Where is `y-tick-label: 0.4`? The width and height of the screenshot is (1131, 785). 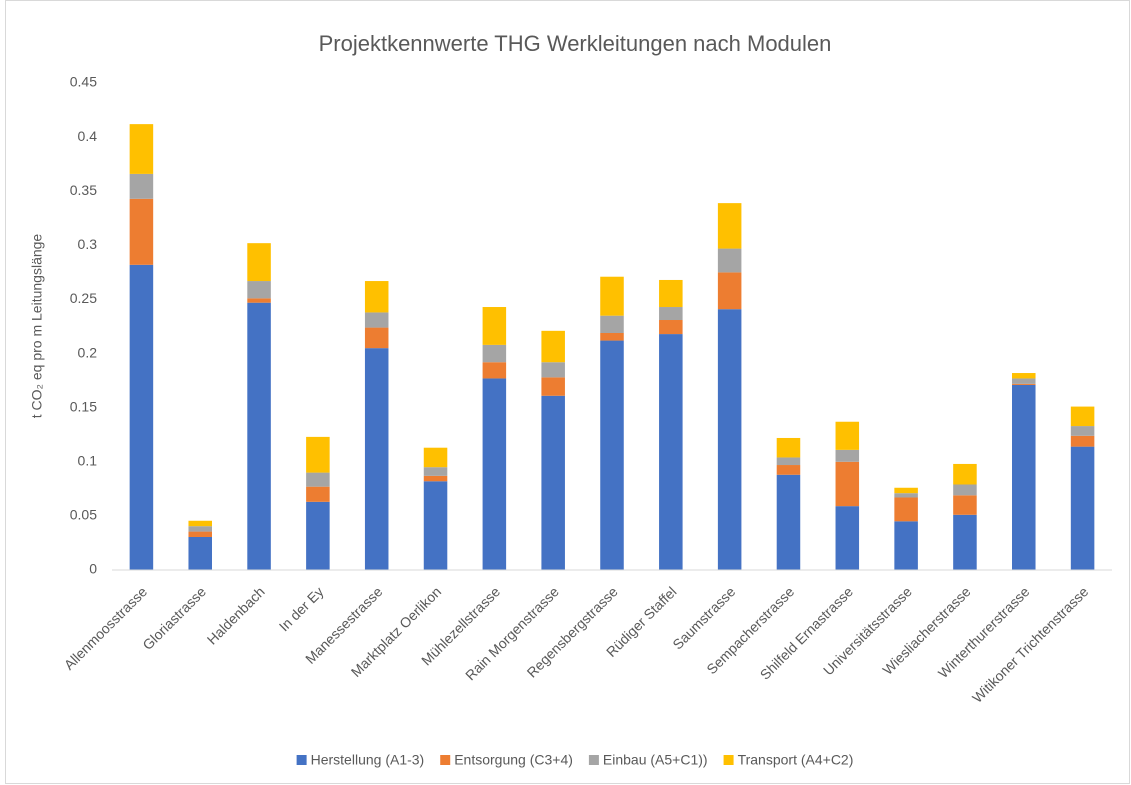 y-tick-label: 0.4 is located at coordinates (88, 136).